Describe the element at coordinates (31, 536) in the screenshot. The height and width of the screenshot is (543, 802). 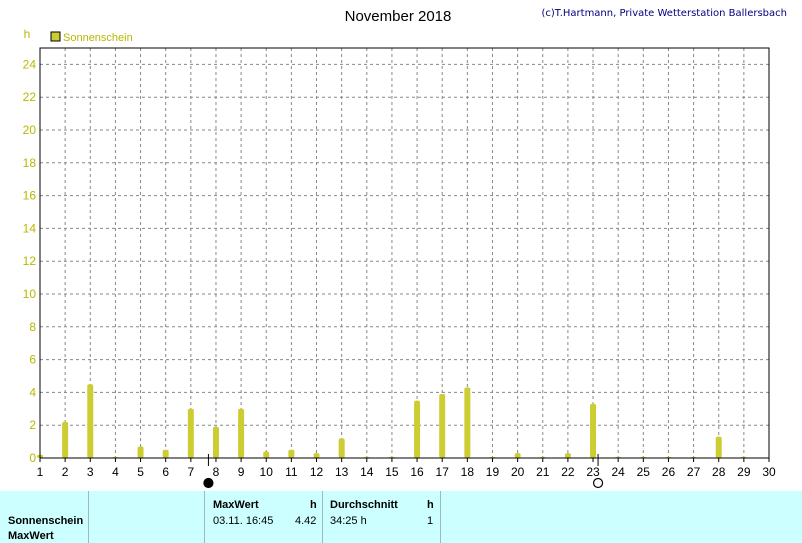
I see `row-label-maxwert: MaxWert` at that location.